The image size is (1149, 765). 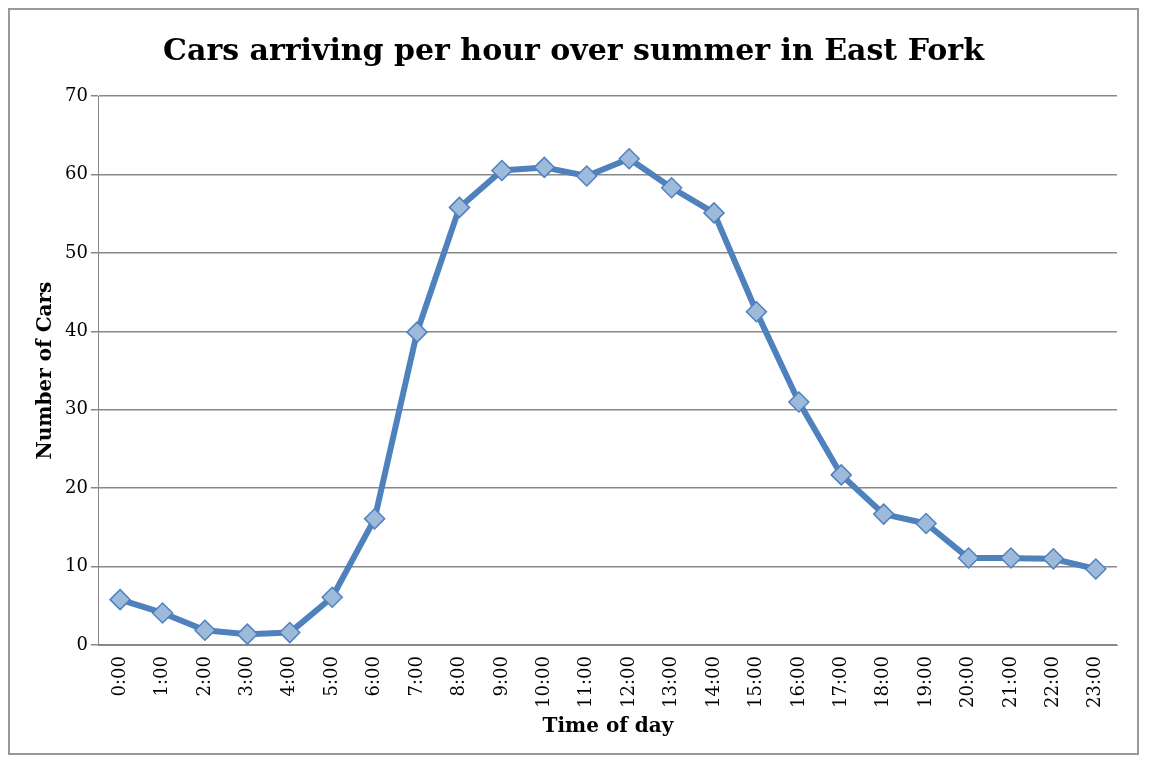 I want to click on x-tick-label: 1:00, so click(x=161, y=676).